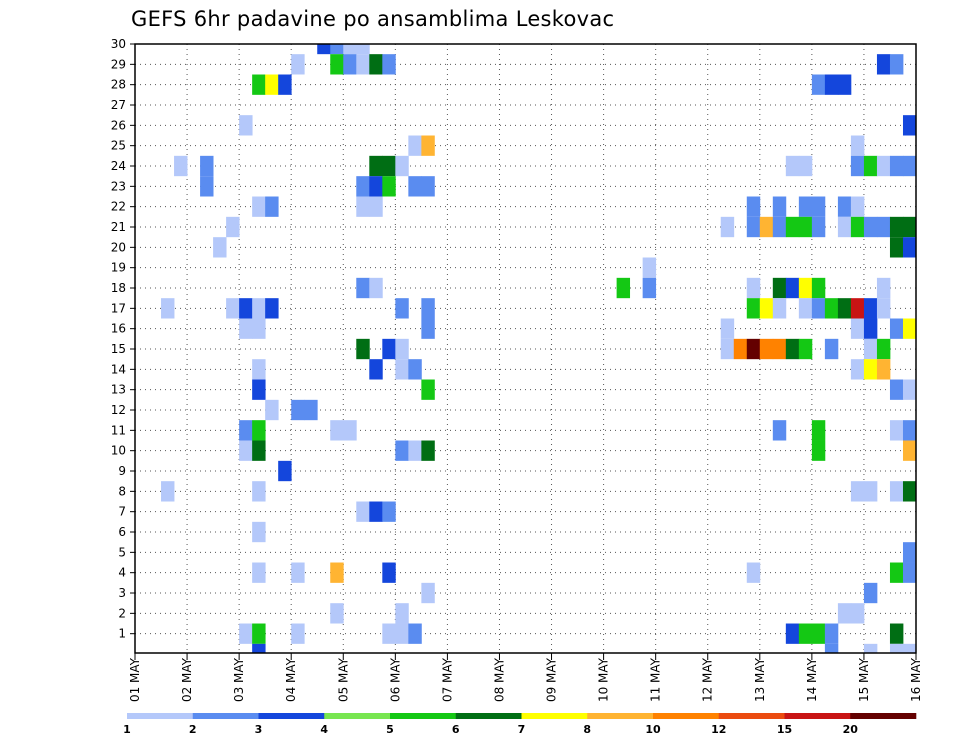 The image size is (960, 742). What do you see at coordinates (118, 329) in the screenshot?
I see `y-tick-label: 16` at bounding box center [118, 329].